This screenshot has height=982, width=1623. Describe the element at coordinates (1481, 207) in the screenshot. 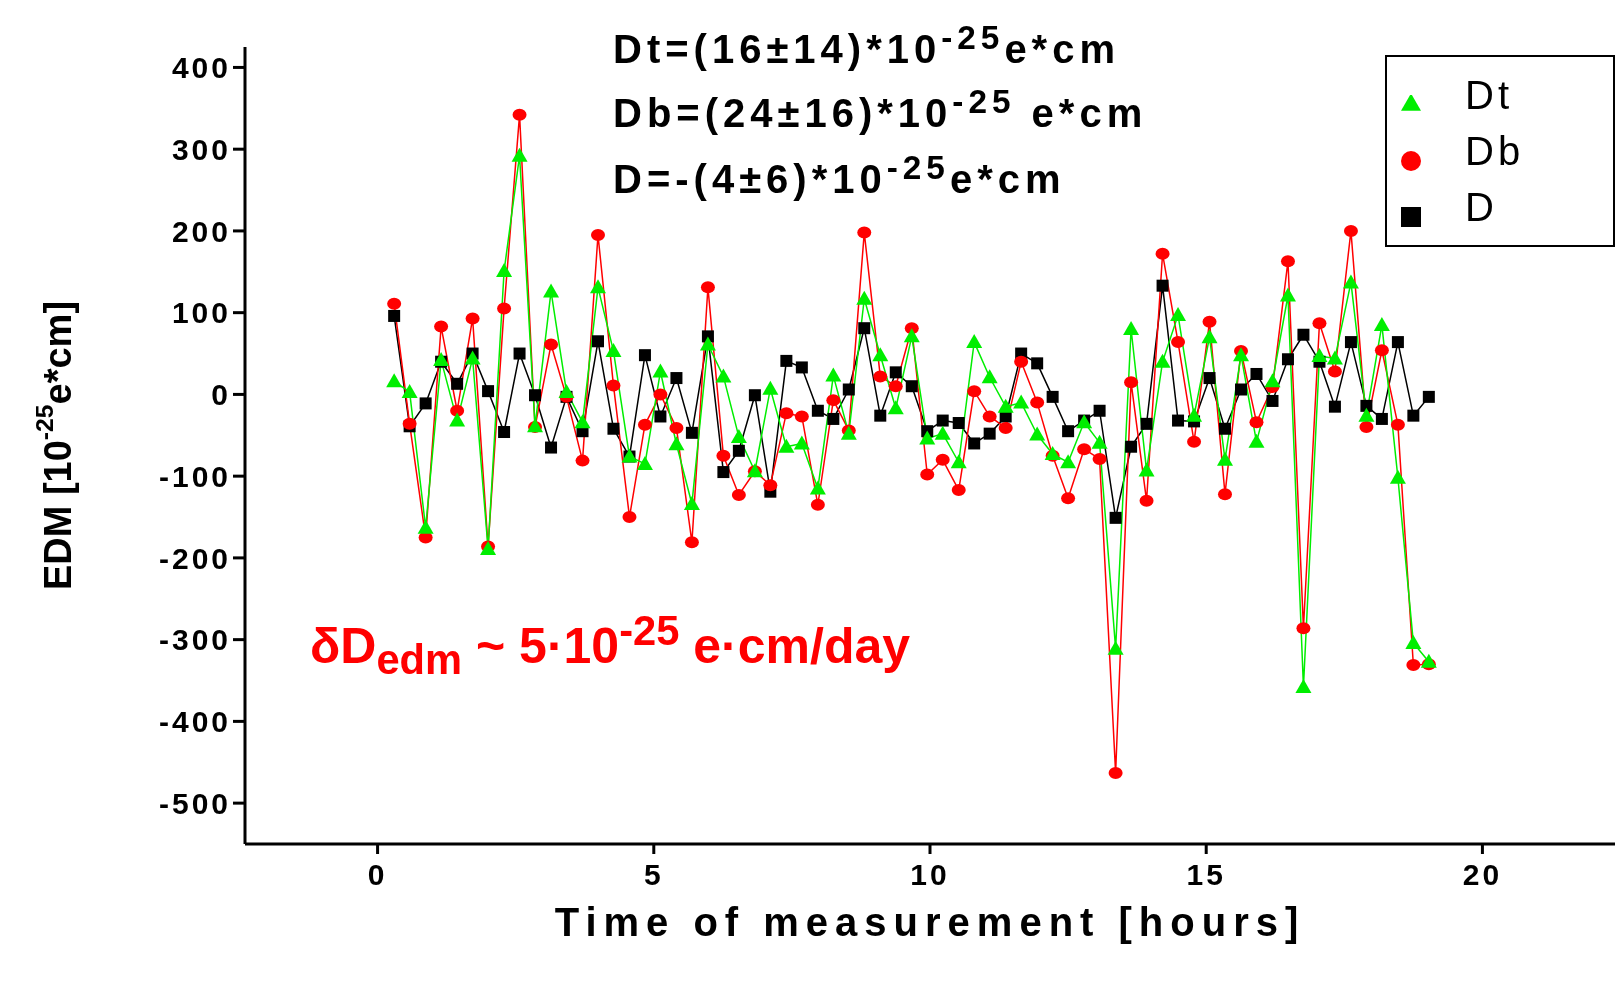

I see `legend-label: D` at that location.